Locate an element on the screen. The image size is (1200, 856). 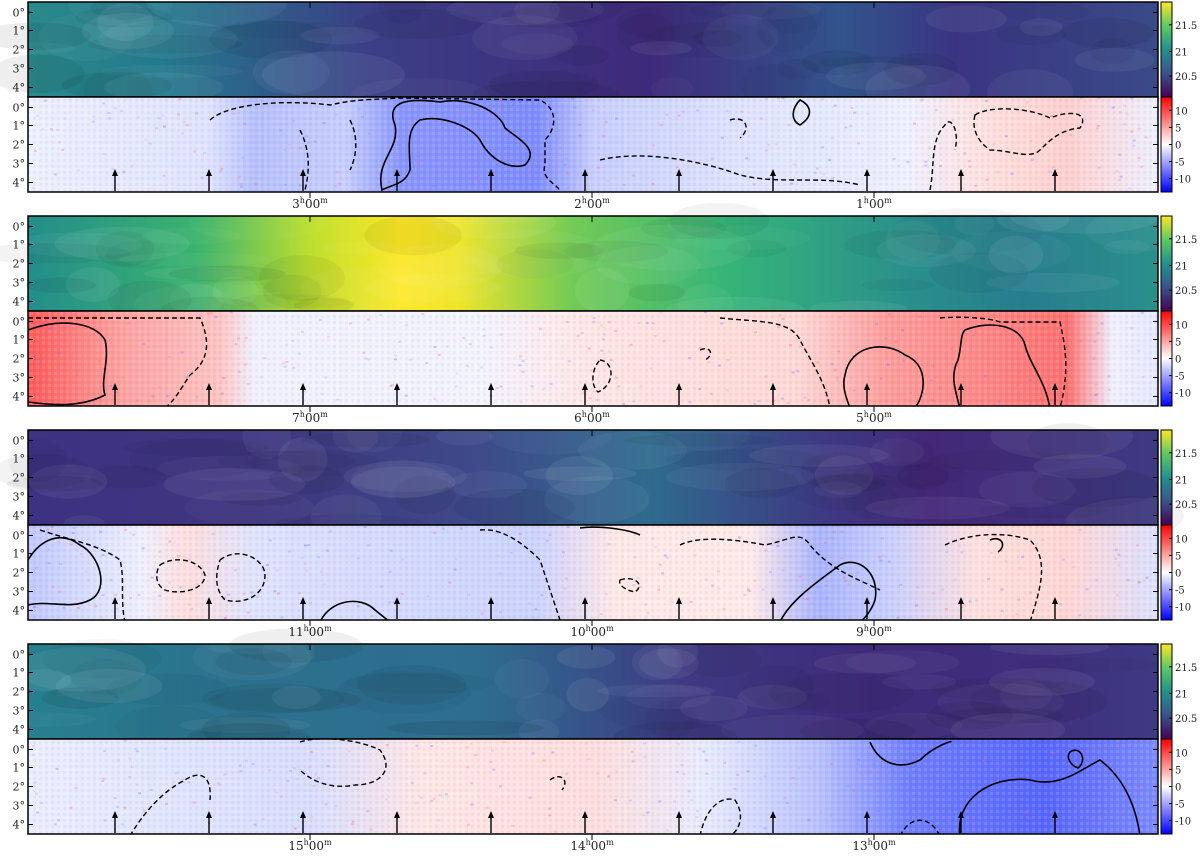
dashed-contour is located at coordinates (385, 144).